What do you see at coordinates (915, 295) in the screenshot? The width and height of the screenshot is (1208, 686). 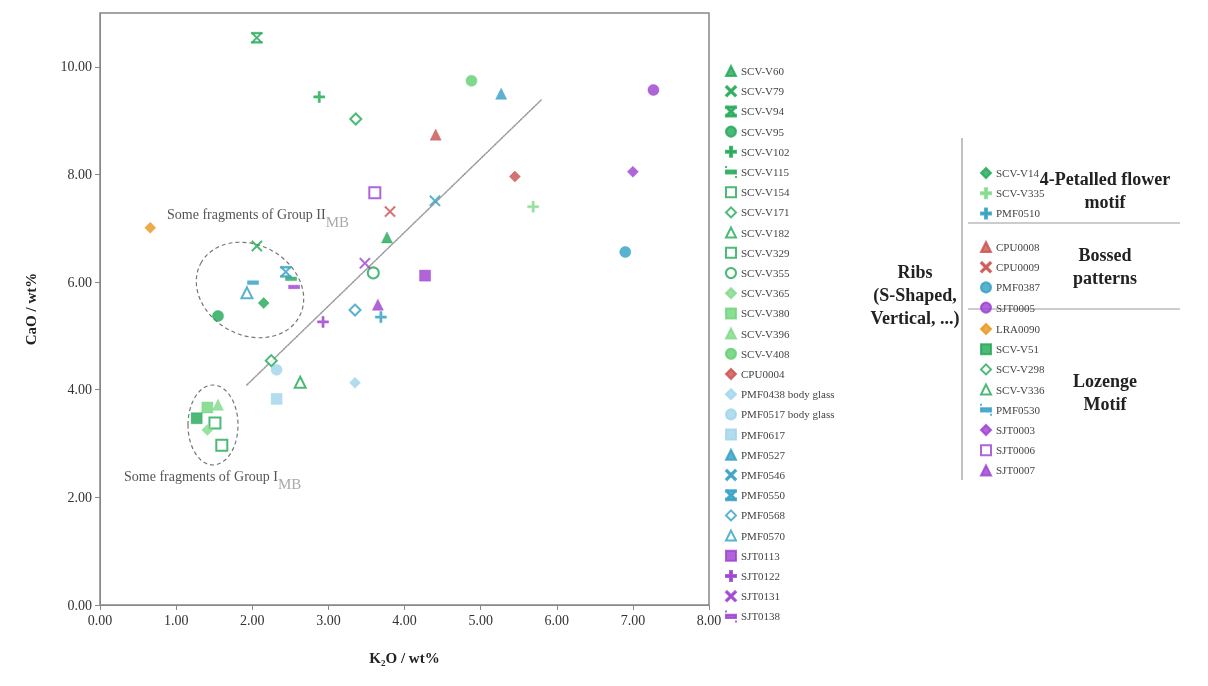 I see `text: Ribs (S-Shaped, Vertical, ...)` at bounding box center [915, 295].